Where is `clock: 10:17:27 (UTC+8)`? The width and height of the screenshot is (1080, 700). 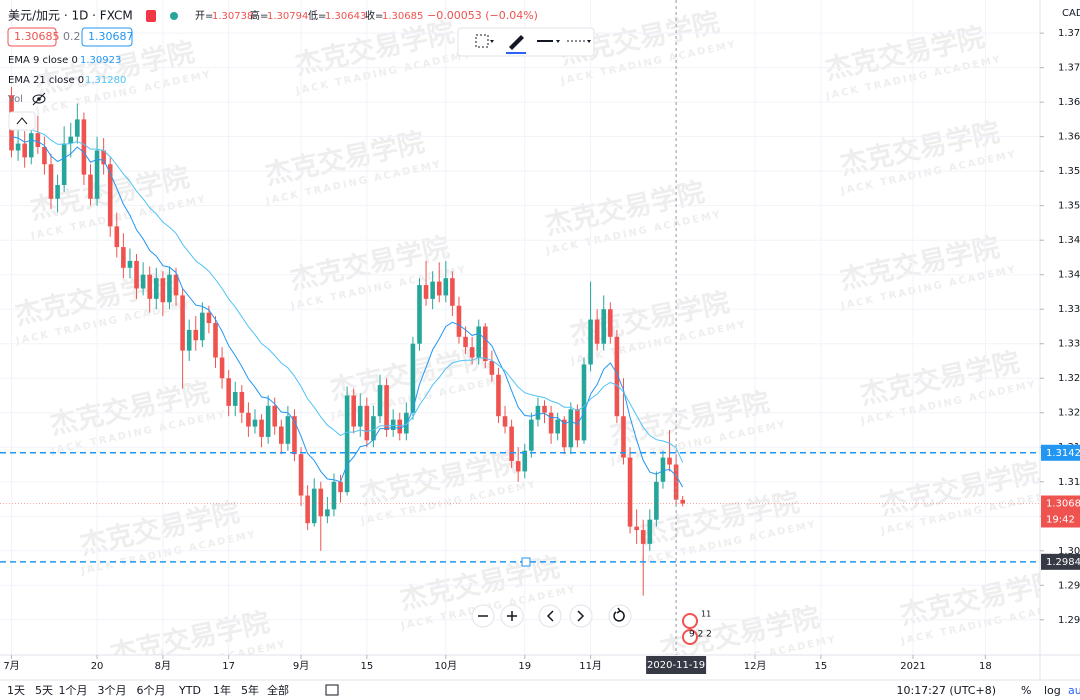
clock: 10:17:27 (UTC+8) is located at coordinates (946, 690).